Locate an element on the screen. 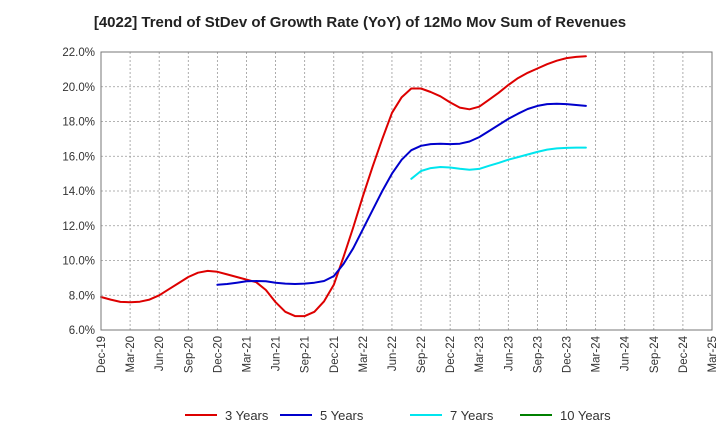 Image resolution: width=720 pixels, height=440 pixels. x-tick-label: Dec-24 is located at coordinates (684, 354).